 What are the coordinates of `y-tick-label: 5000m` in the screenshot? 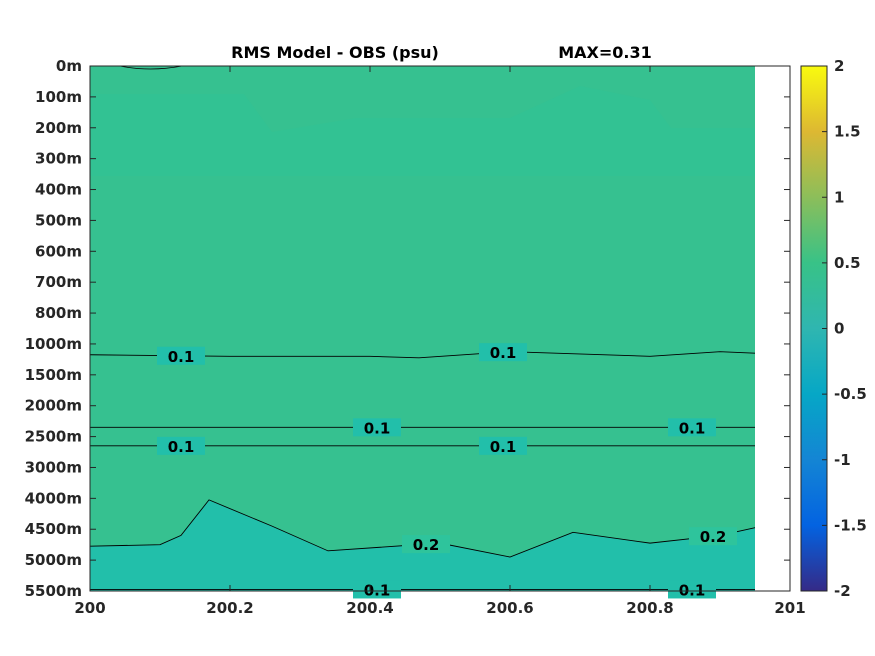 It's located at (53, 560).